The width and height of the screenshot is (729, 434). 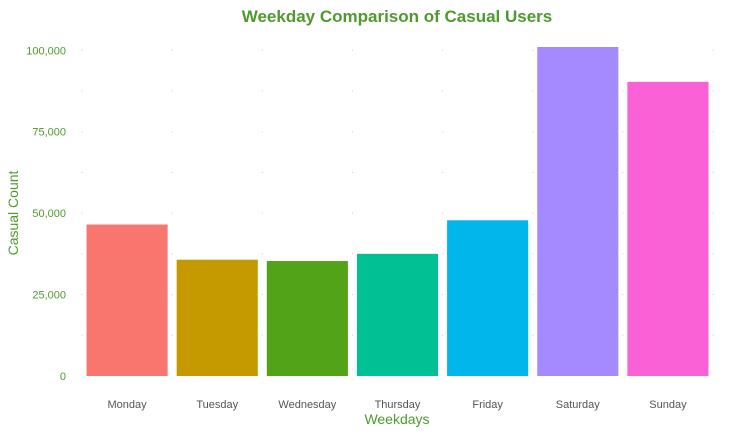 I want to click on chart-title: Weekday Comparison of Casual Users, so click(x=397, y=16).